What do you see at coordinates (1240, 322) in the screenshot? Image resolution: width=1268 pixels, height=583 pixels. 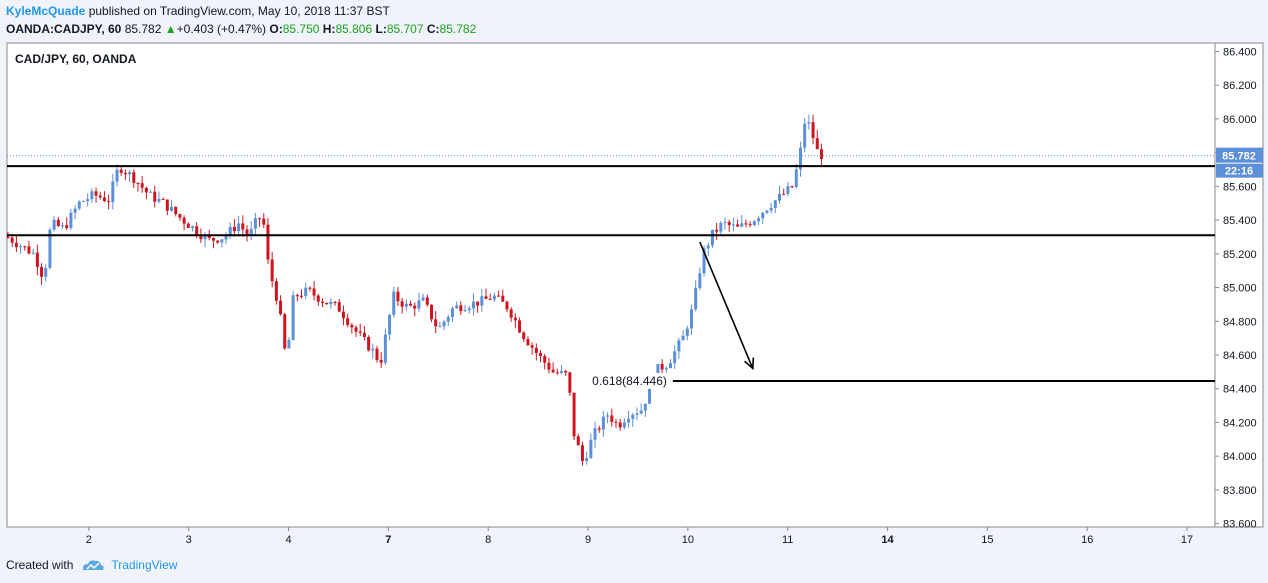 I see `y-tick-label: 84.800` at bounding box center [1240, 322].